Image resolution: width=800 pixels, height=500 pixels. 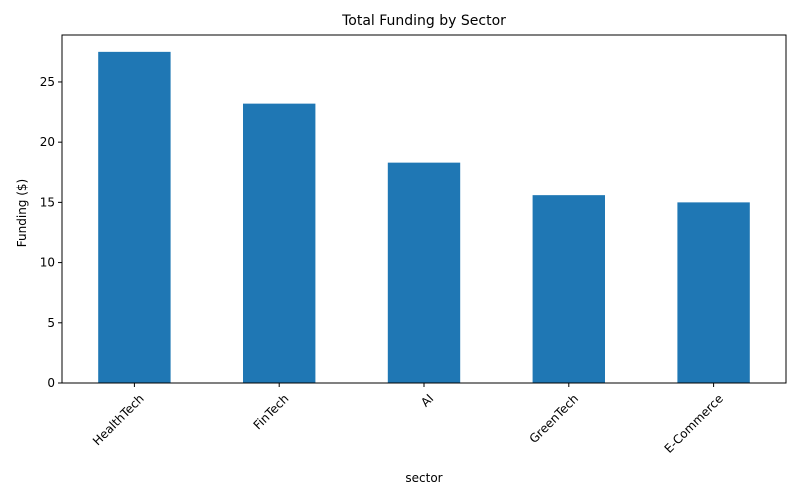 I want to click on x-tick-label: FinTech, so click(x=271, y=411).